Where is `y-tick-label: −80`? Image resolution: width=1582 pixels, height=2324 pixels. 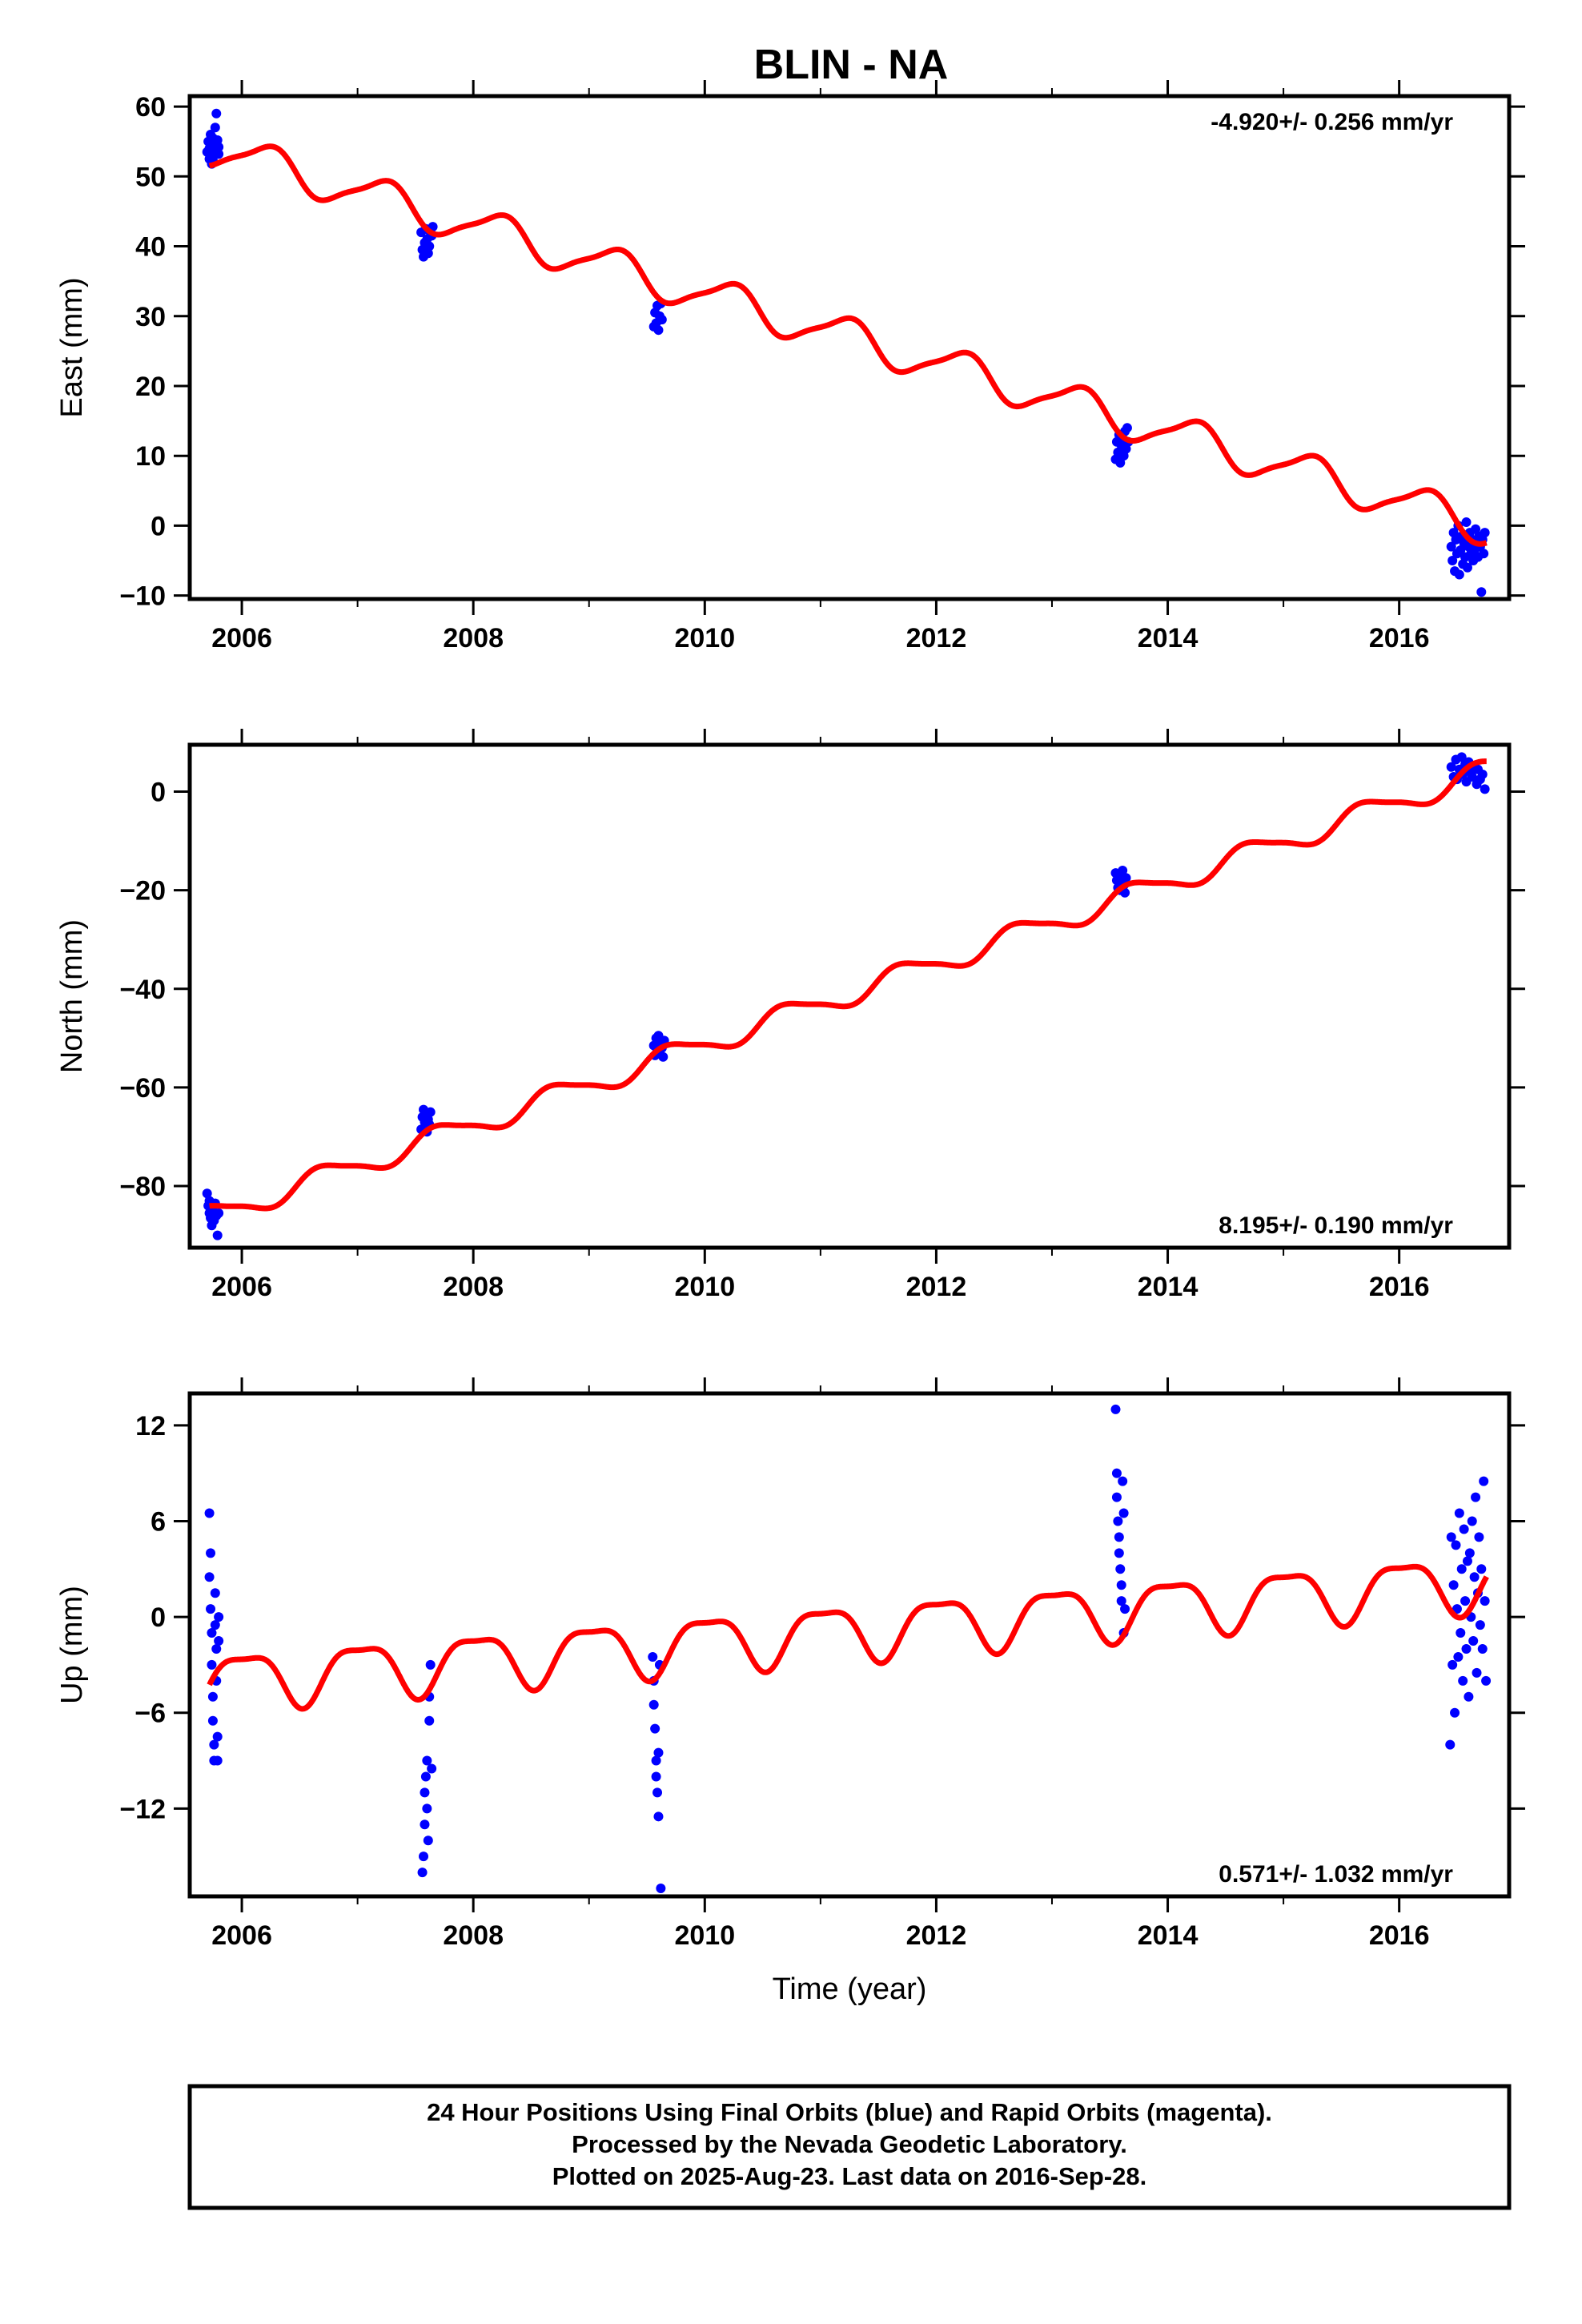
y-tick-label: −80 is located at coordinates (142, 1187).